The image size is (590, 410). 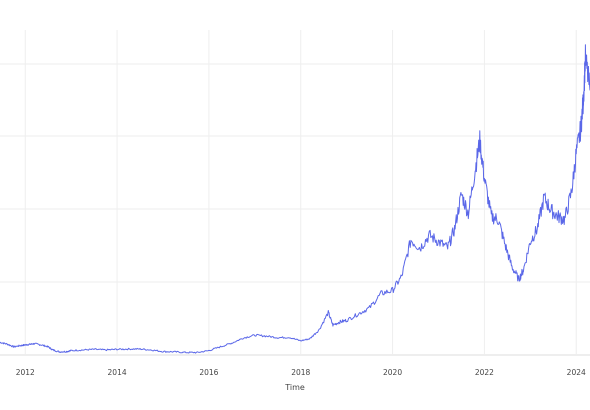 I want to click on x-tick-label: 2024, so click(x=576, y=372).